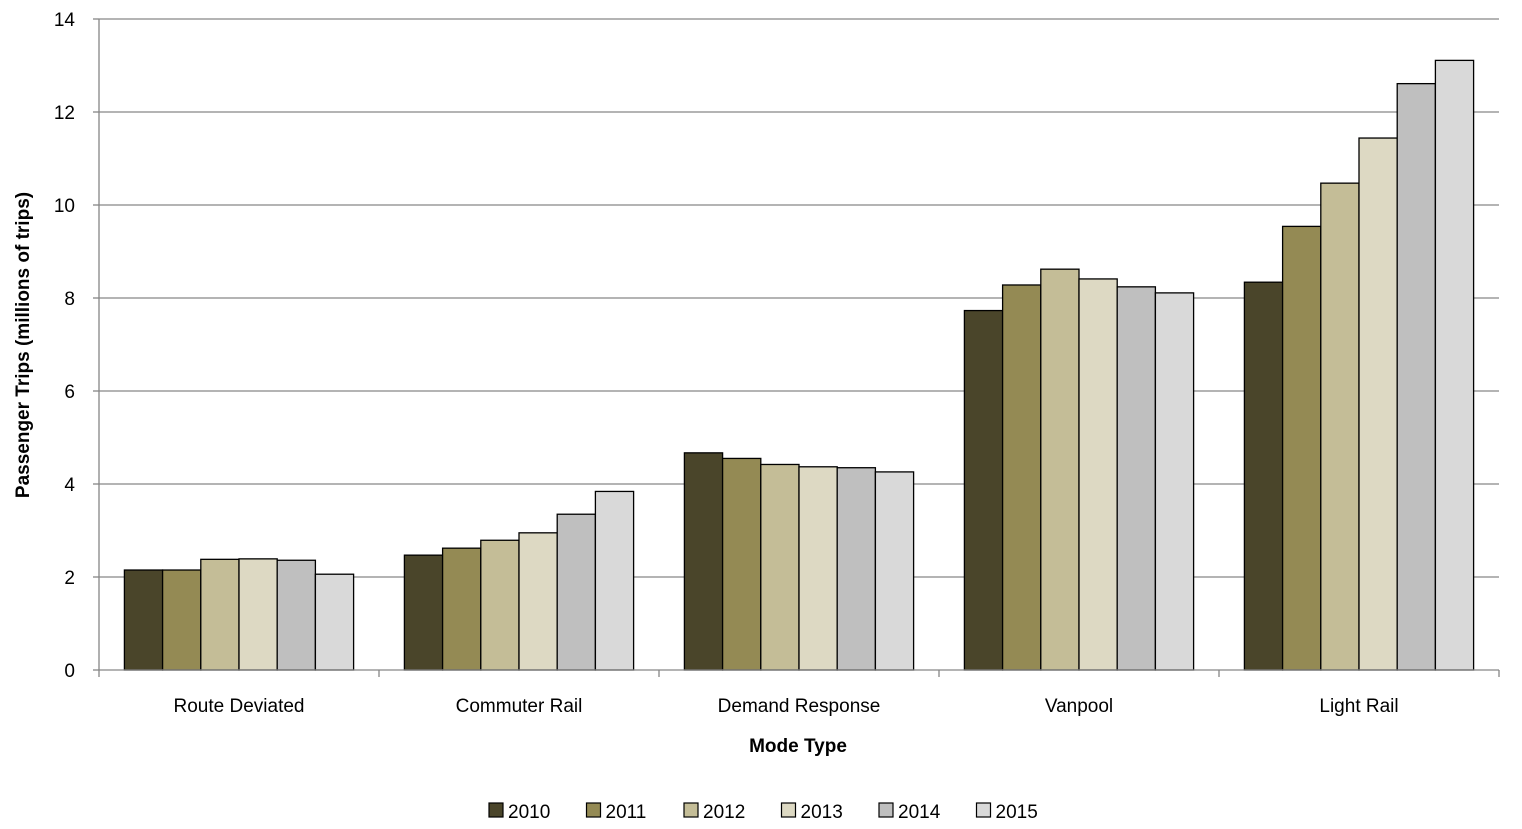  What do you see at coordinates (461, 609) in the screenshot?
I see `bar-2011-commuter-rail` at bounding box center [461, 609].